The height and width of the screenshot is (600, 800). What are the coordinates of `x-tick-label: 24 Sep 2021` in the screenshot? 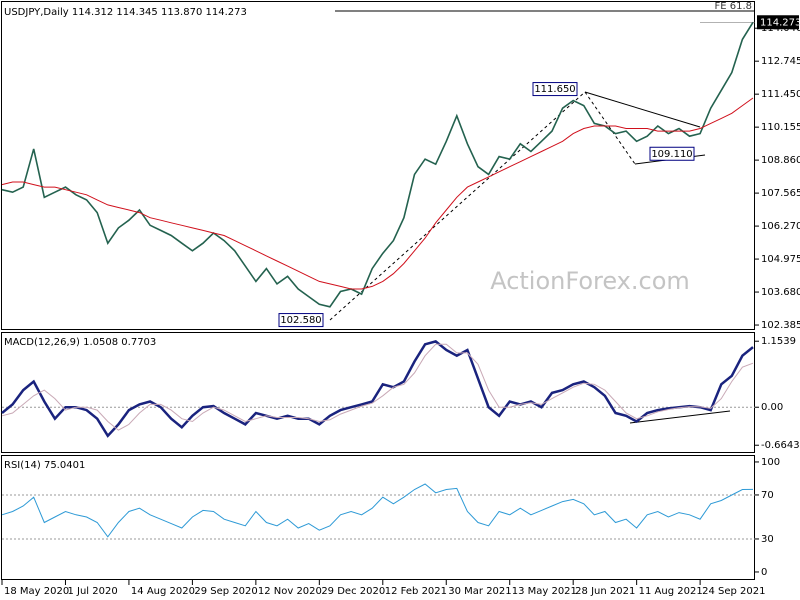 It's located at (733, 591).